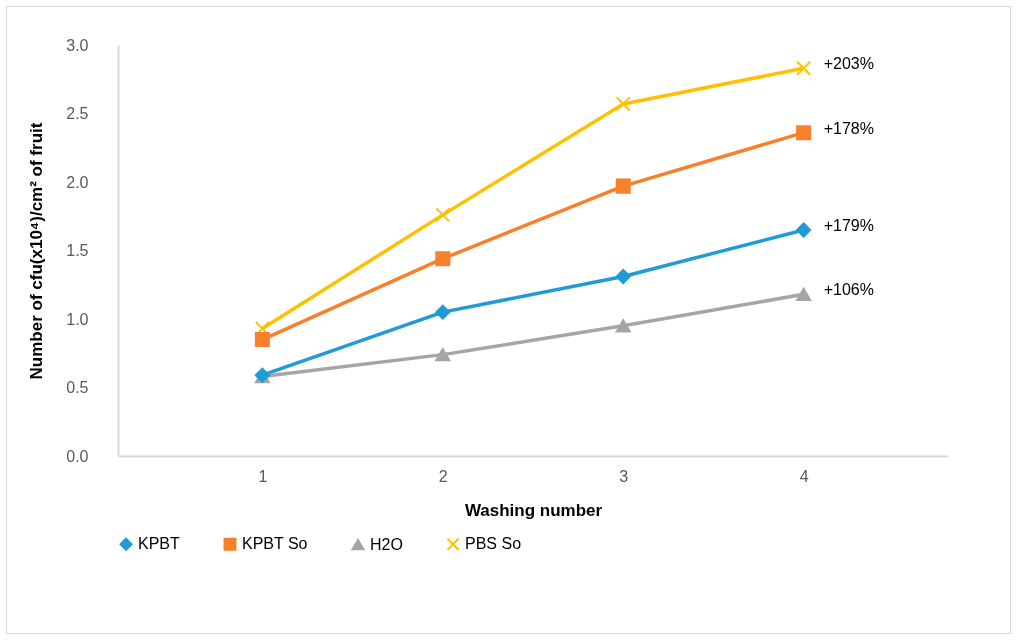 The width and height of the screenshot is (1021, 642). Describe the element at coordinates (848, 225) in the screenshot. I see `annotation: +179%` at that location.